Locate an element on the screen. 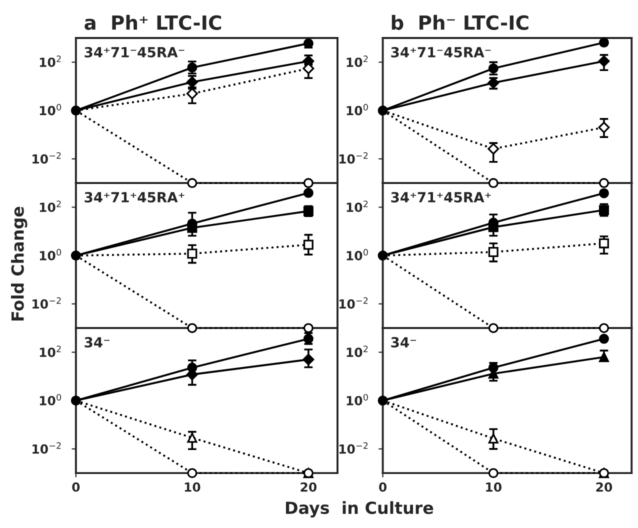  chart-title: a Ph⁺ LTC-IC is located at coordinates (153, 22).